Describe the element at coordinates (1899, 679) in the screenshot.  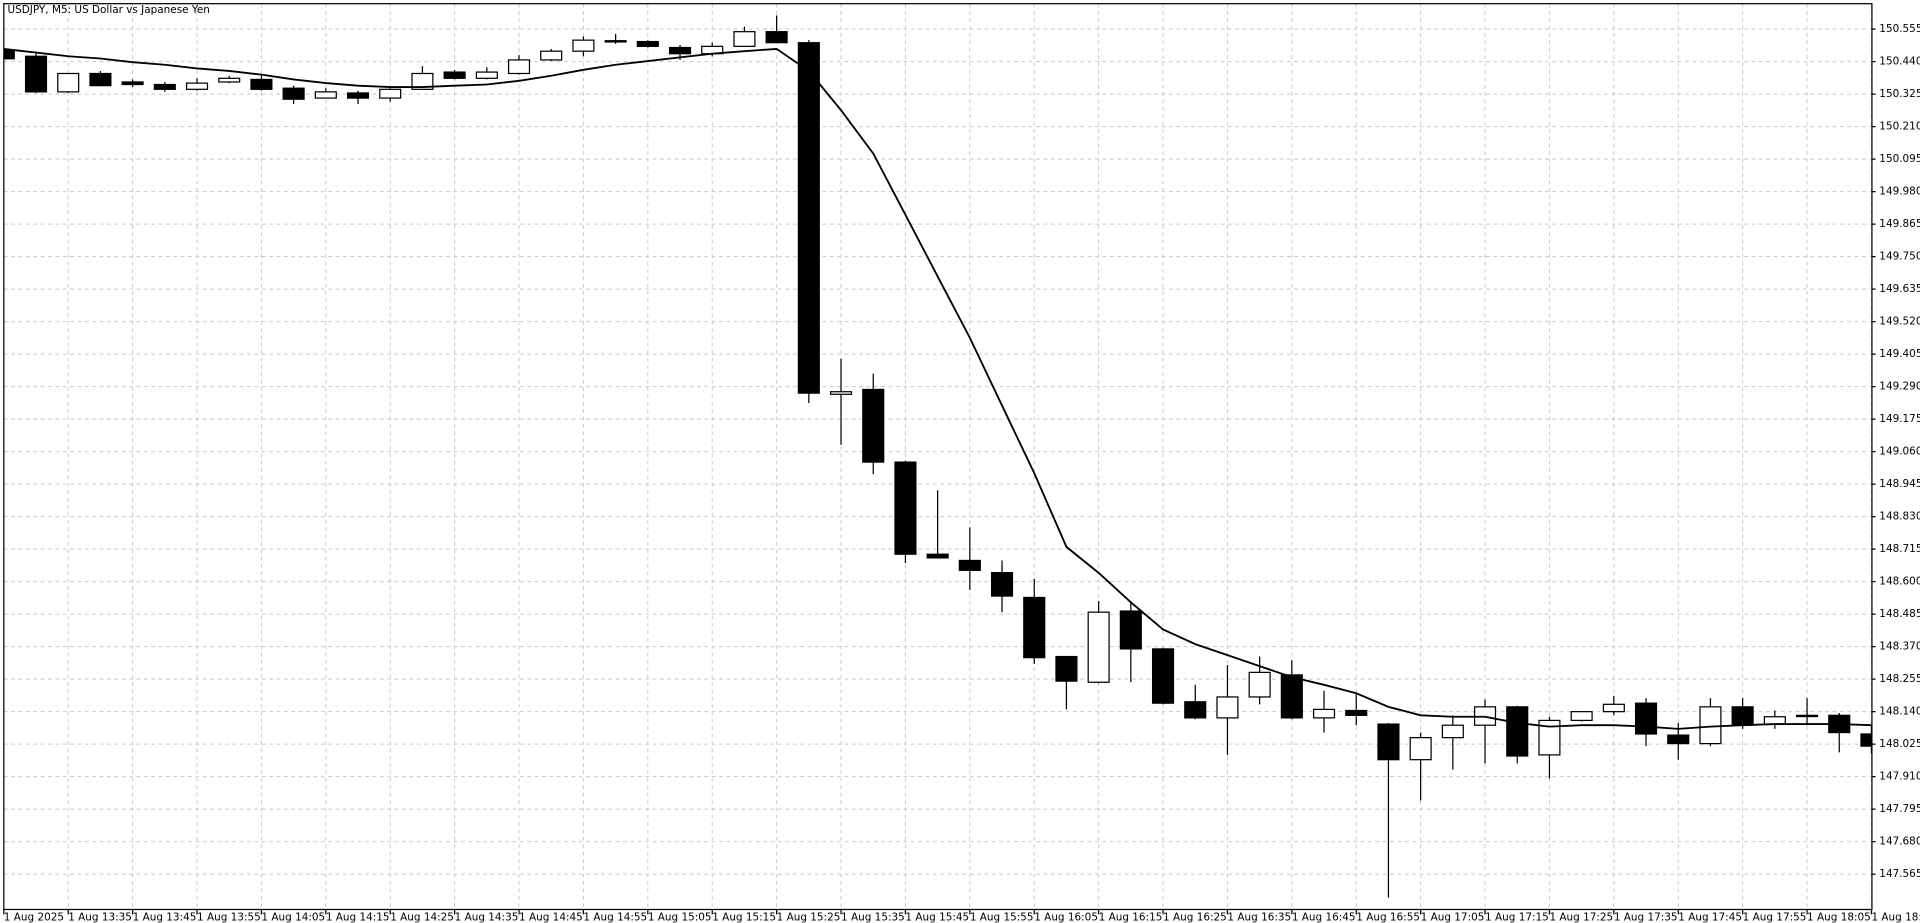
I see `y-tick-label: 148.255` at that location.